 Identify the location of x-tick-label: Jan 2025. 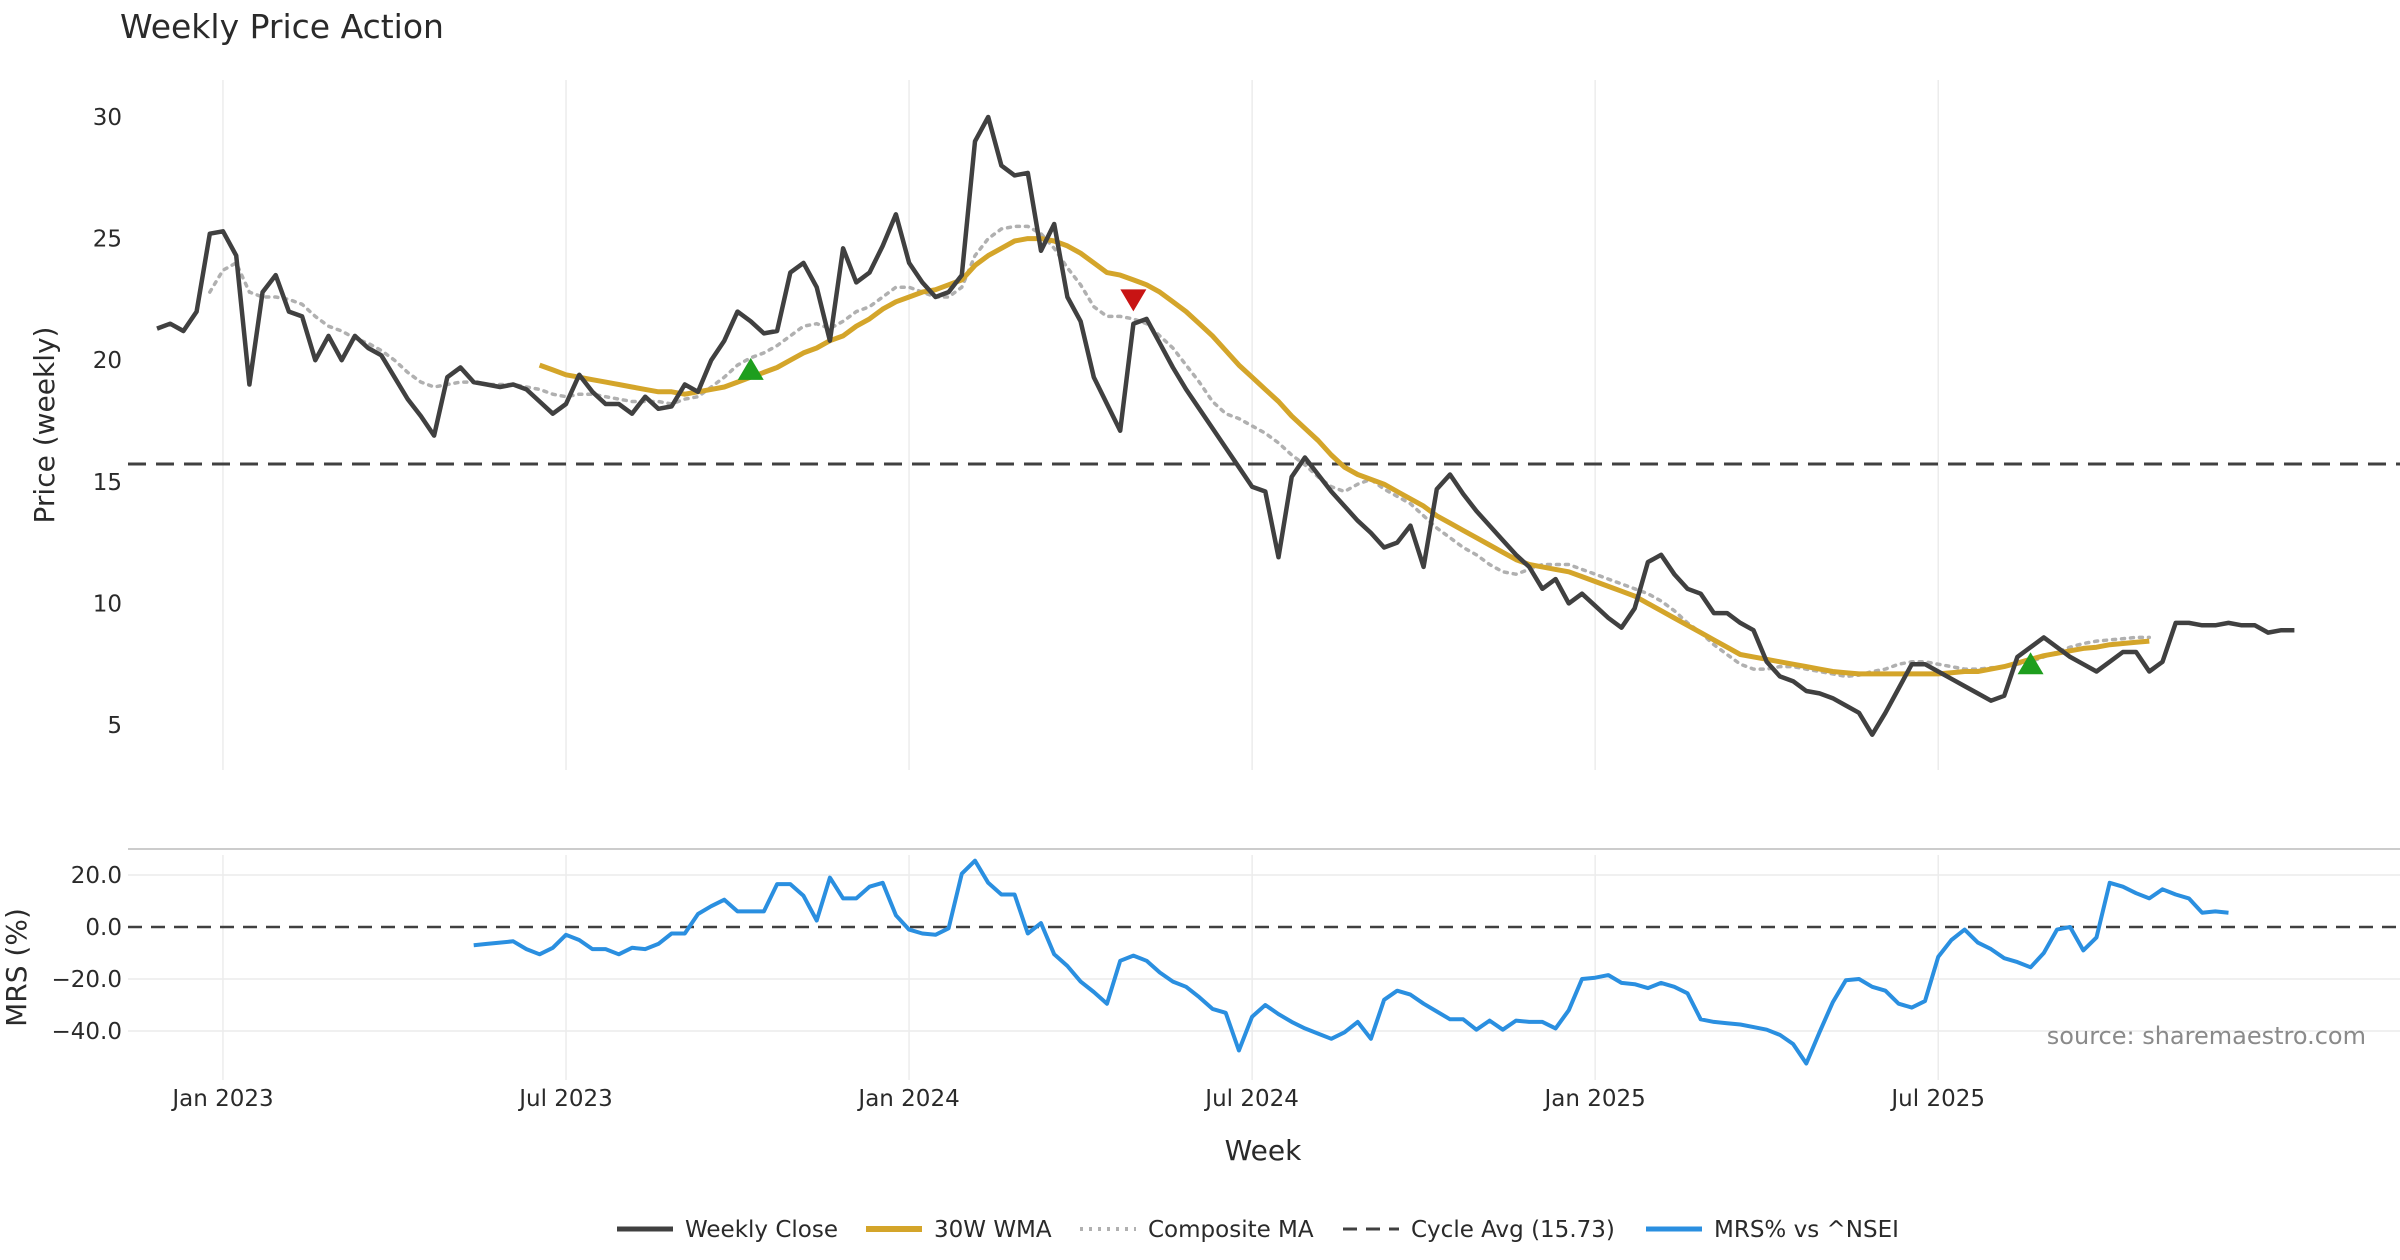
(1594, 1099).